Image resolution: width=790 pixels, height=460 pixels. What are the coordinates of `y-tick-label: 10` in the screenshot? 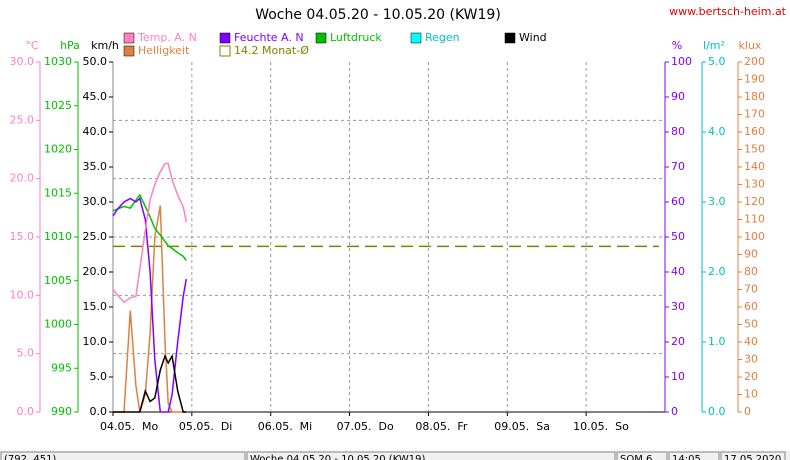 It's located at (678, 376).